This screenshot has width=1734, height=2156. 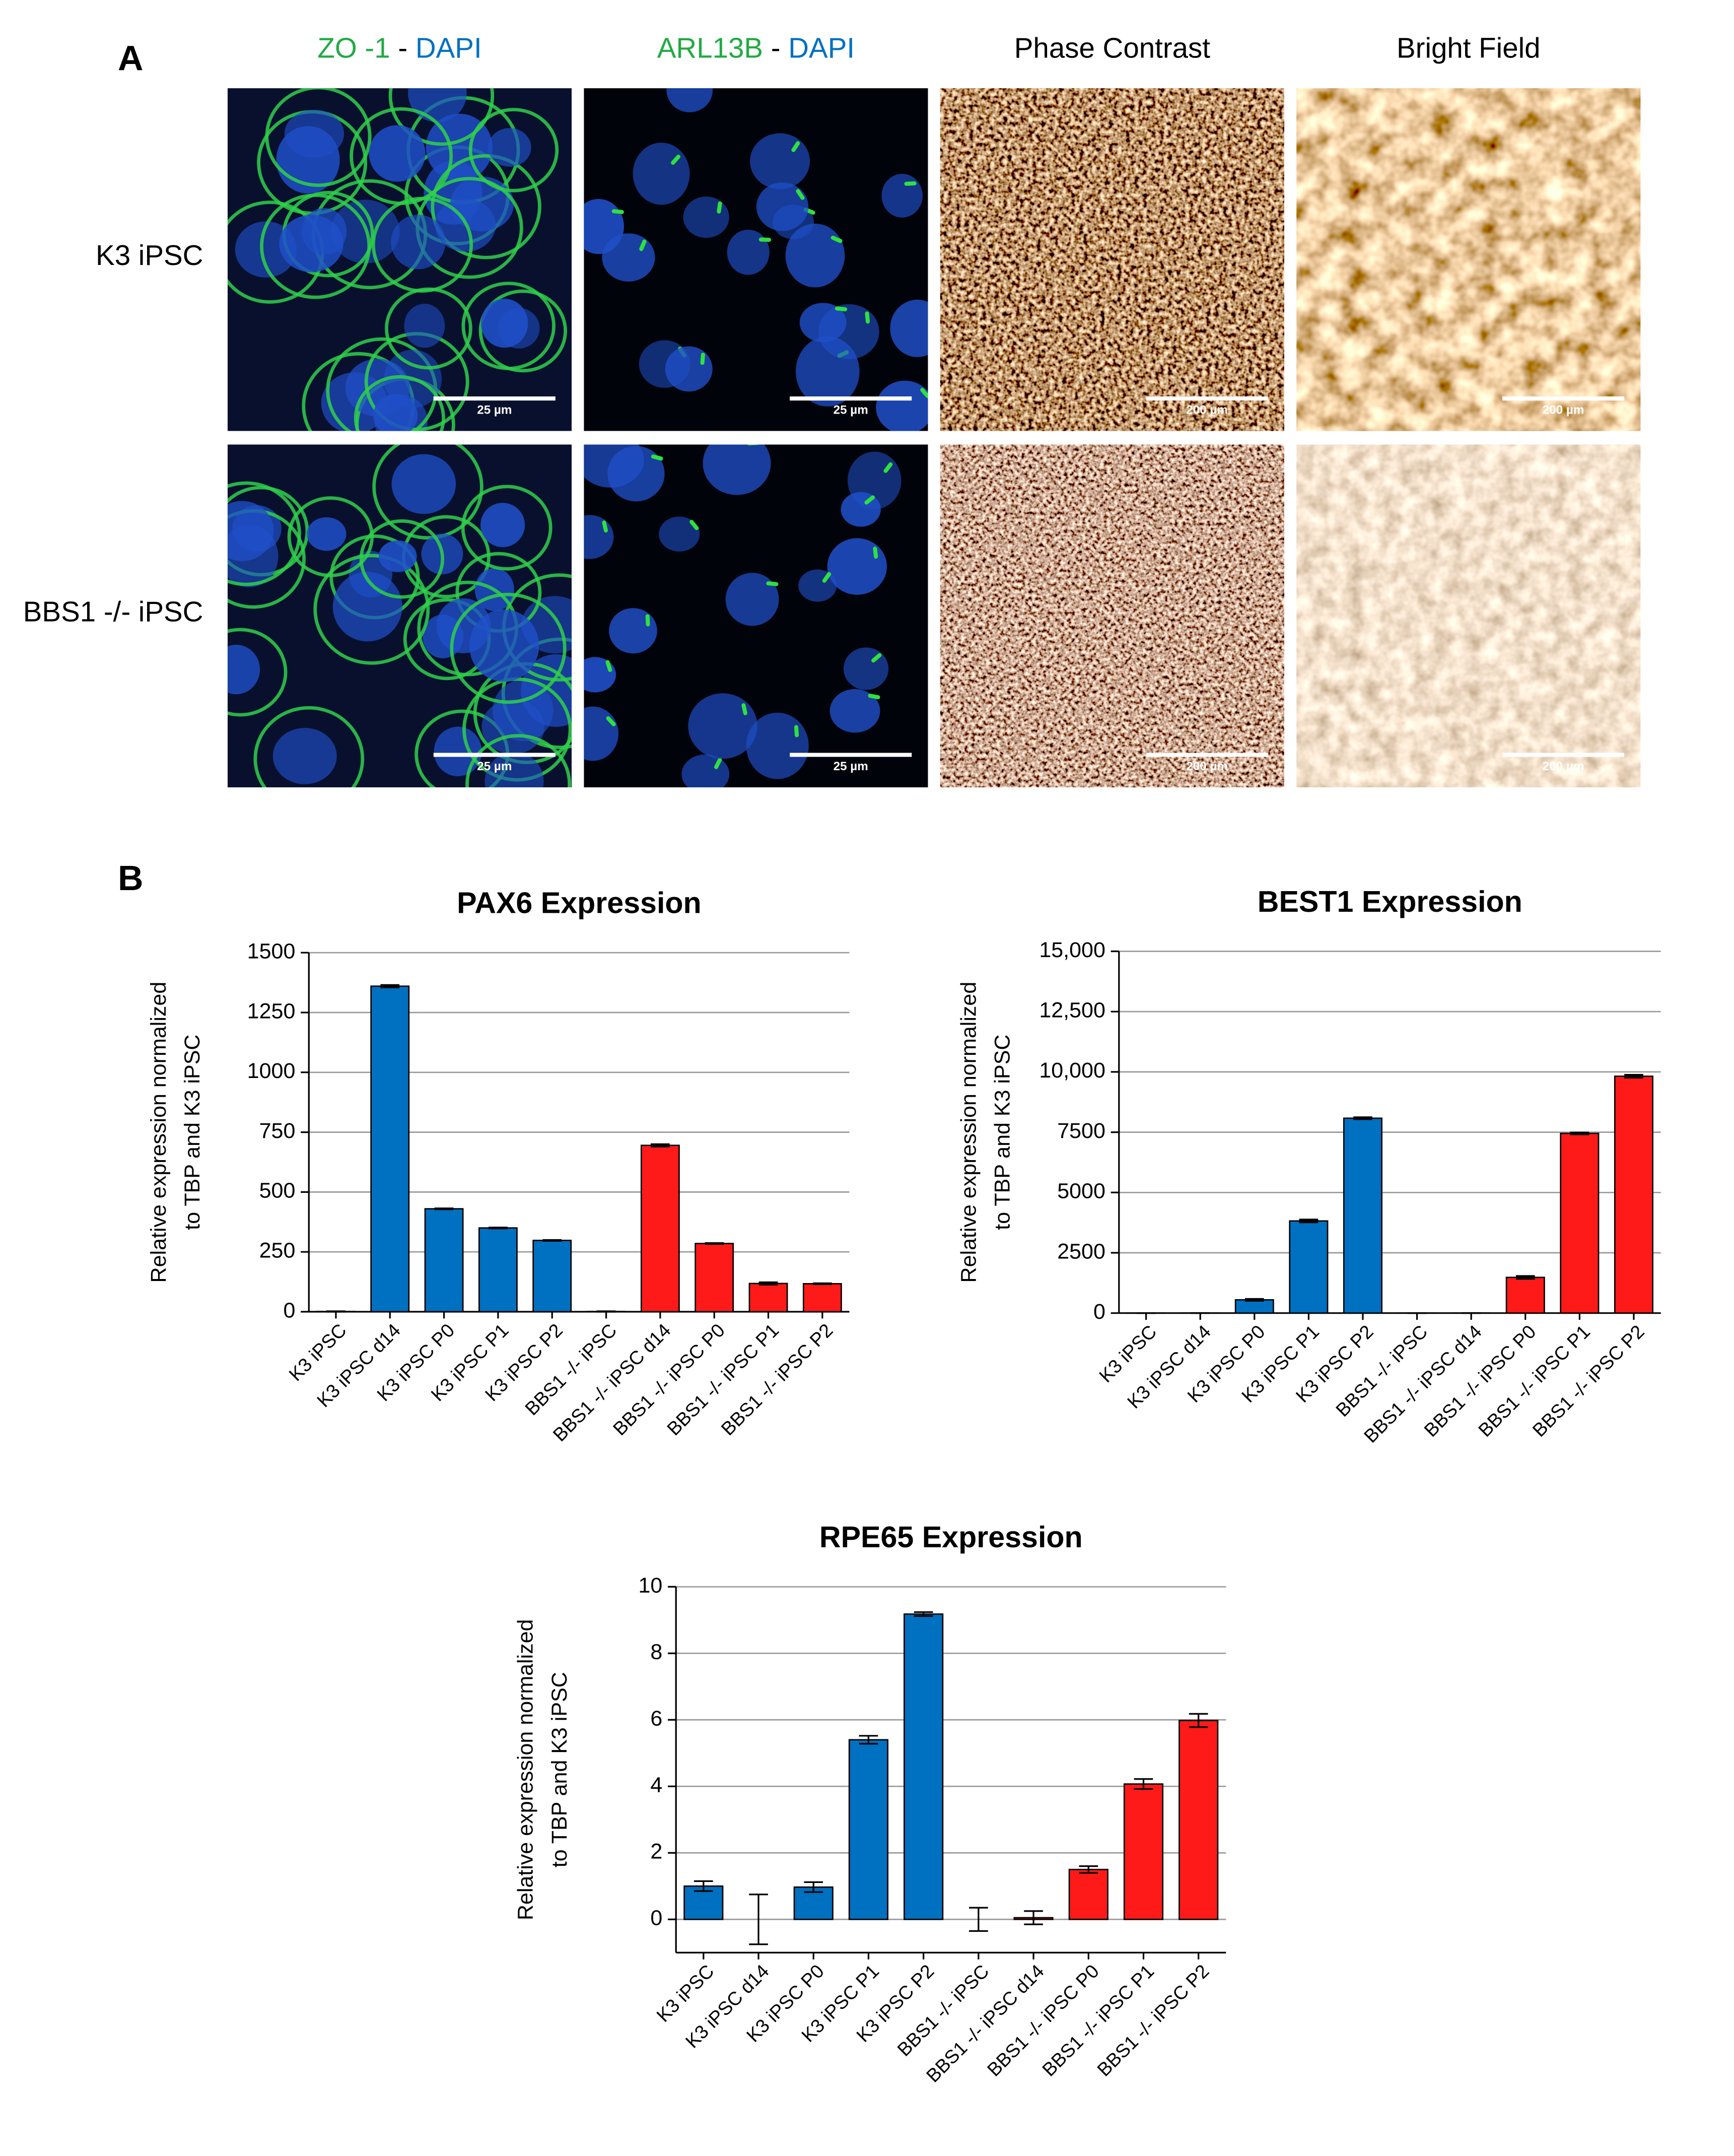 I want to click on image-bg, so click(x=1112, y=616).